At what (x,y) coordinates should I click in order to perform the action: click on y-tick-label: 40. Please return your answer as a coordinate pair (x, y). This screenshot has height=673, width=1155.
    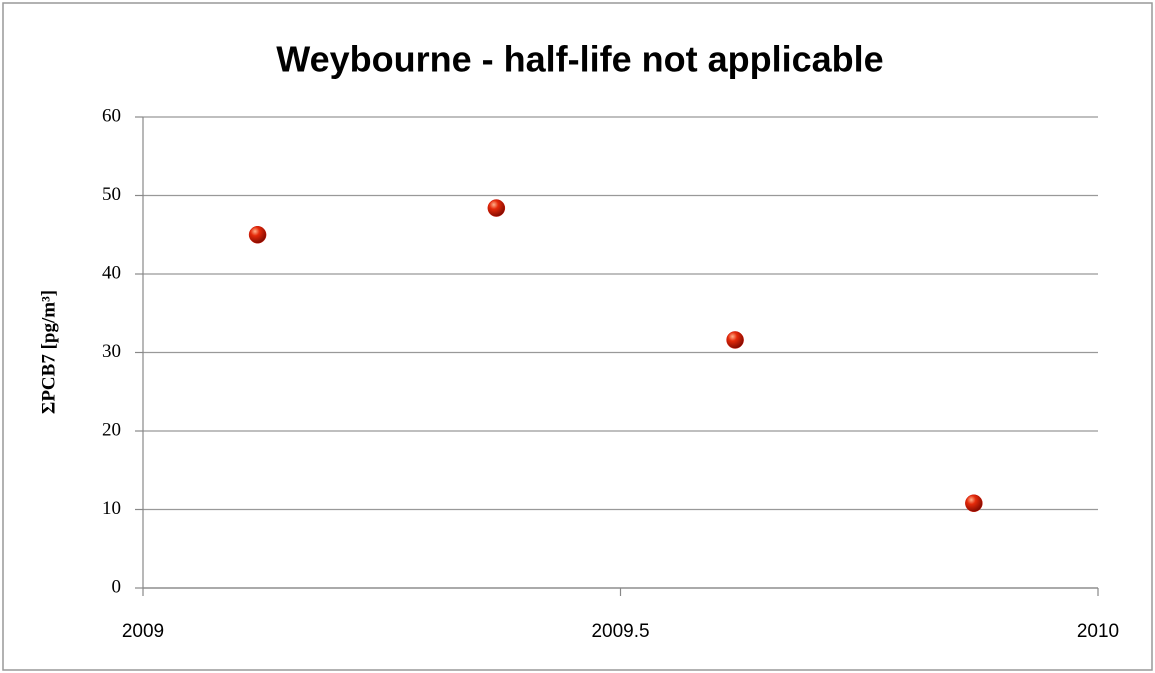
    Looking at the image, I should click on (111, 272).